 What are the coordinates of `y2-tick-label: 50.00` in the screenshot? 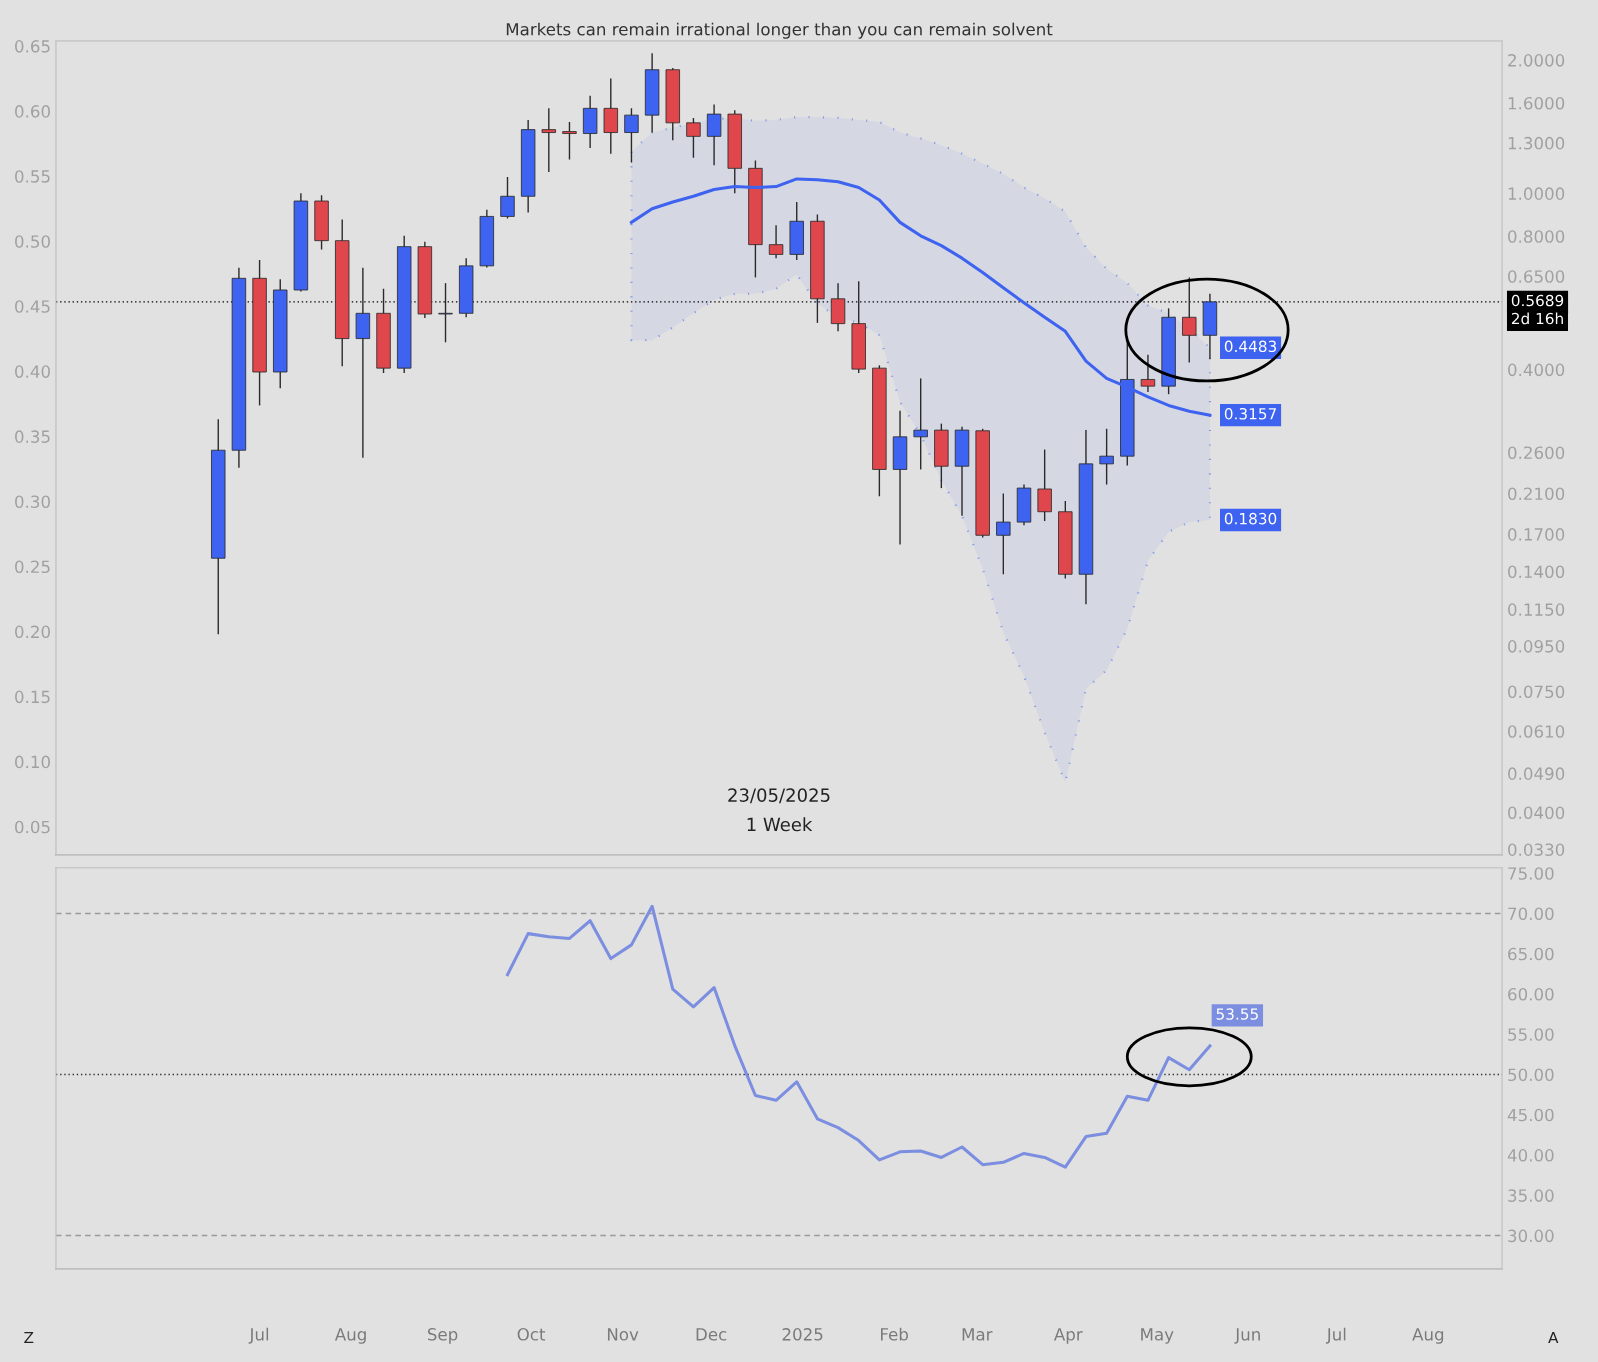 It's located at (1531, 1075).